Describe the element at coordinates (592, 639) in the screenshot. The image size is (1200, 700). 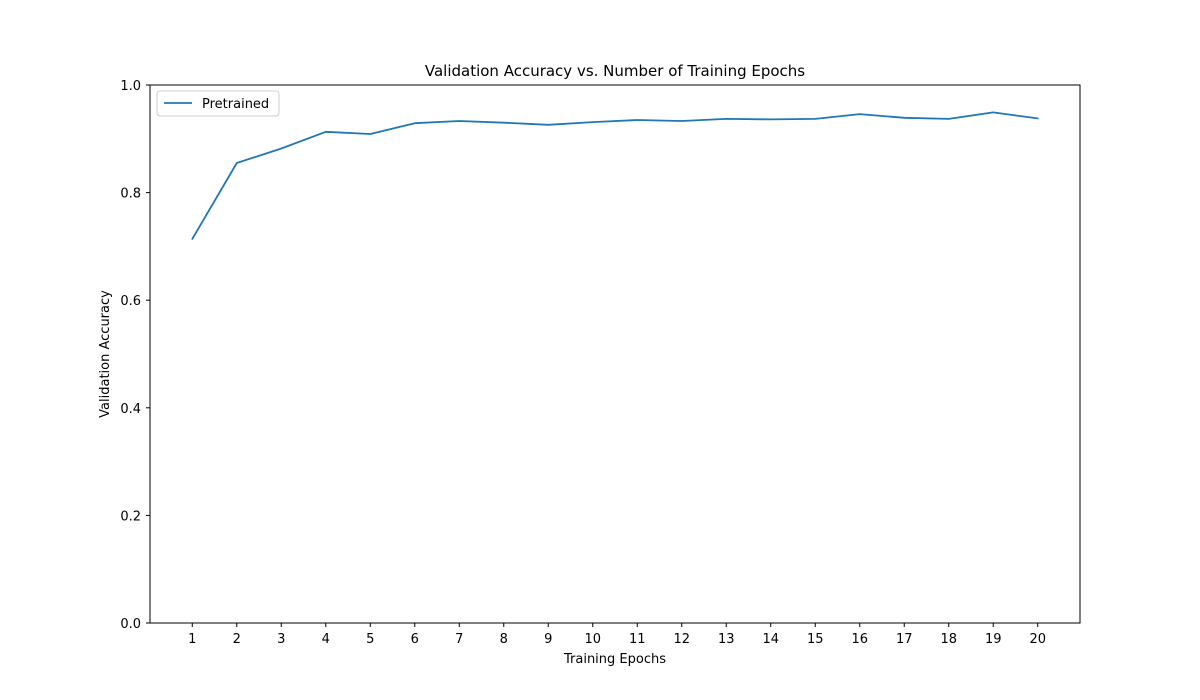
I see `x-tick-label: 10` at that location.